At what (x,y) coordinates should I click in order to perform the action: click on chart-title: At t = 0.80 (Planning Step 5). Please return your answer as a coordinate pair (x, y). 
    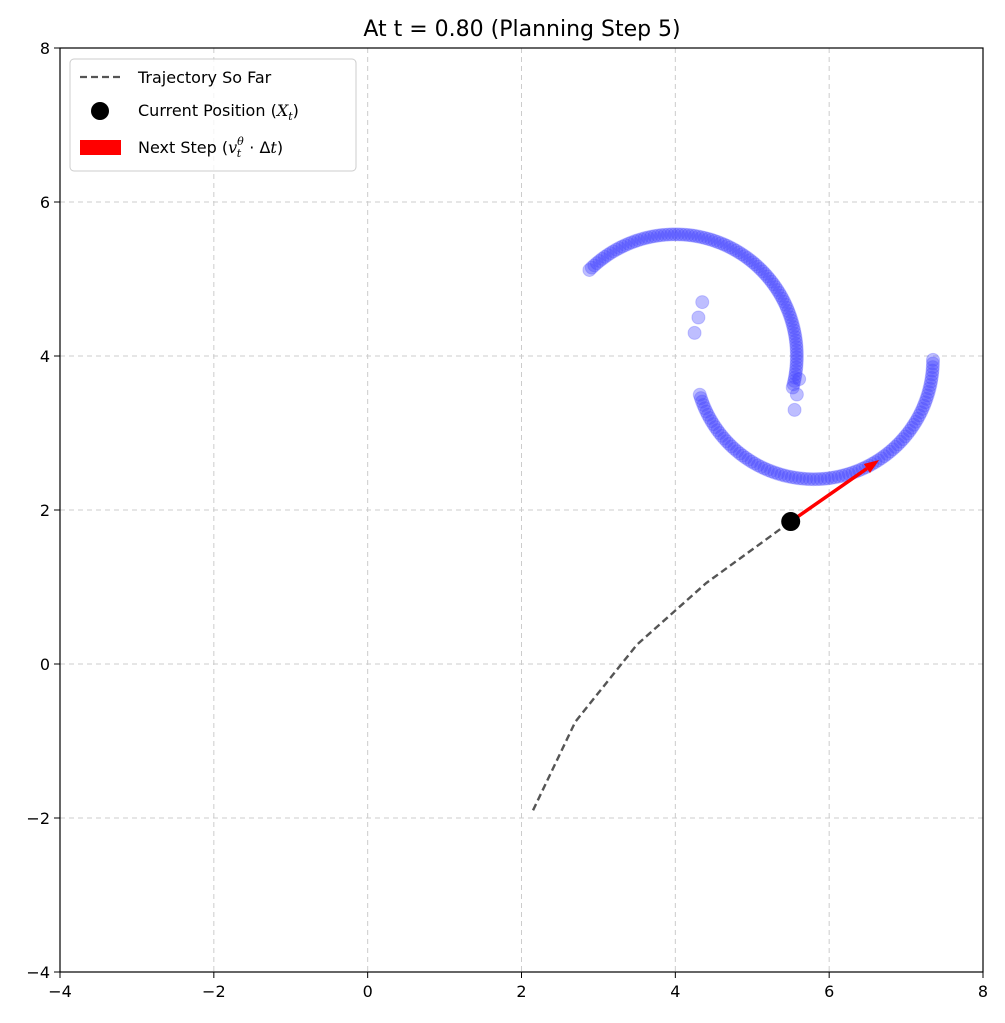
    Looking at the image, I should click on (521, 29).